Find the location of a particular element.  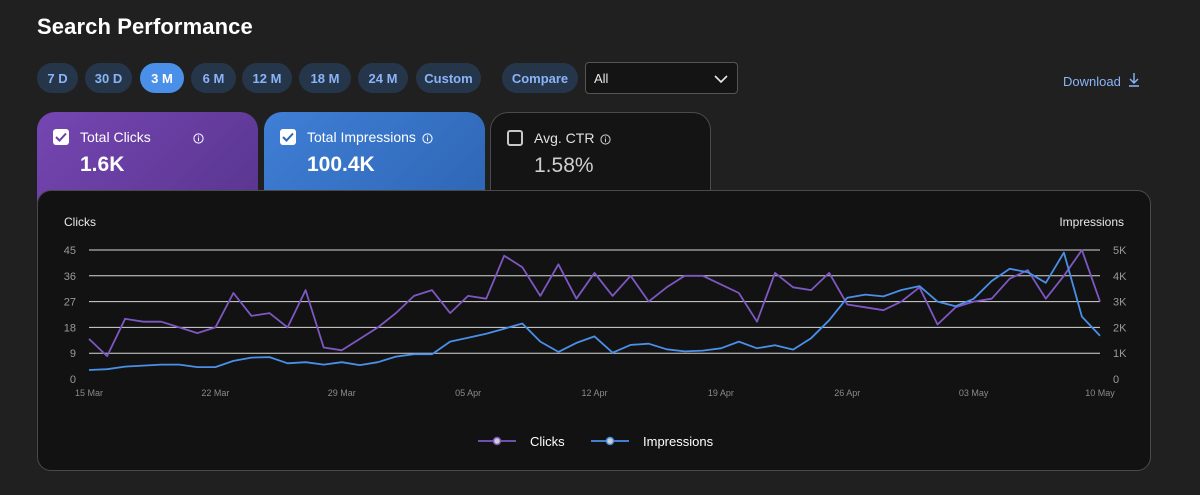

legend-marker-clicks is located at coordinates (497, 441).